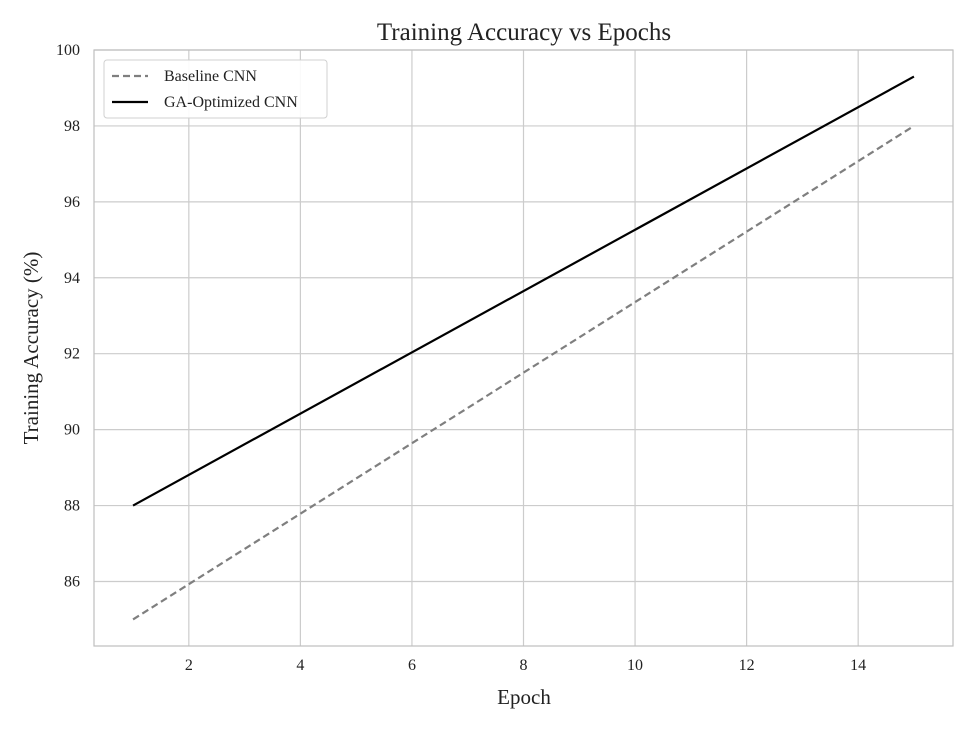 Image resolution: width=975 pixels, height=731 pixels. Describe the element at coordinates (231, 102) in the screenshot. I see `legend-label-2: GA-Optimized CNN` at that location.